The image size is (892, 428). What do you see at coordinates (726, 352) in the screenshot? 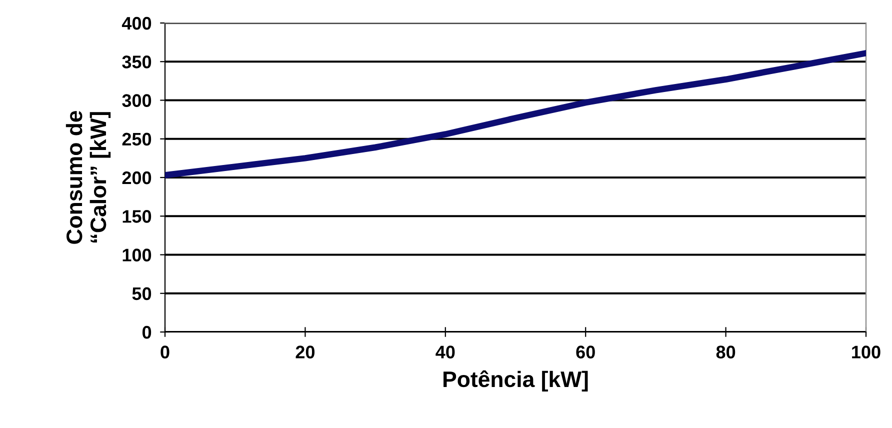
I see `x-tick-label: 80` at bounding box center [726, 352].